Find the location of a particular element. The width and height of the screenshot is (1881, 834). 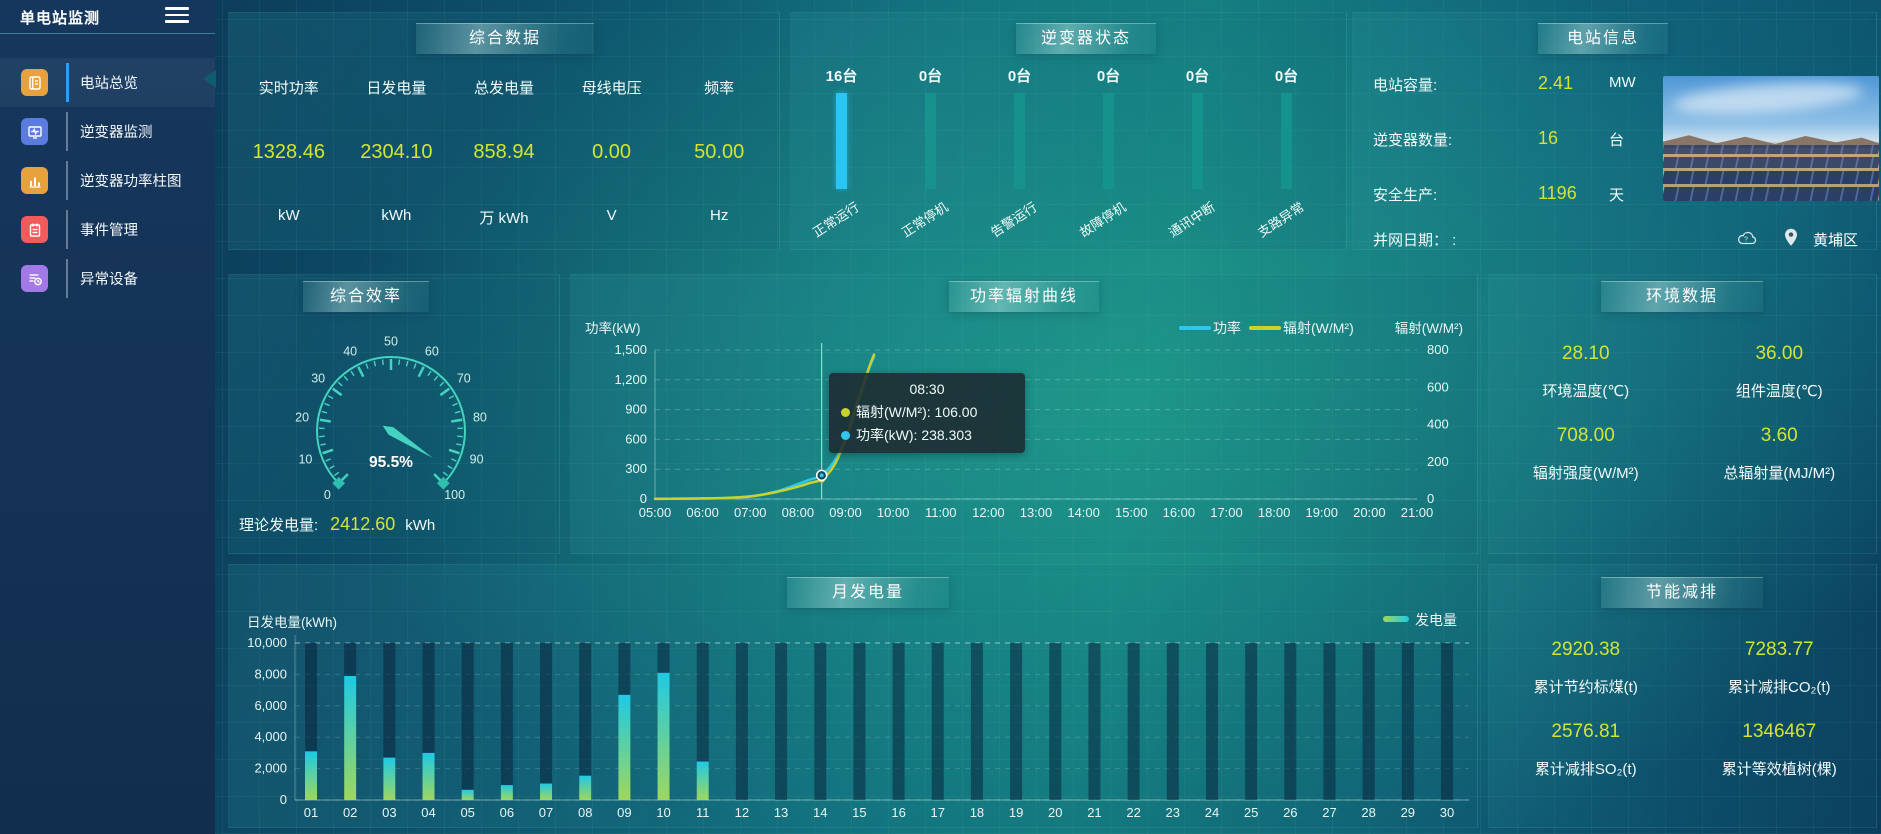

category-label: 故障停机 is located at coordinates (1102, 220).